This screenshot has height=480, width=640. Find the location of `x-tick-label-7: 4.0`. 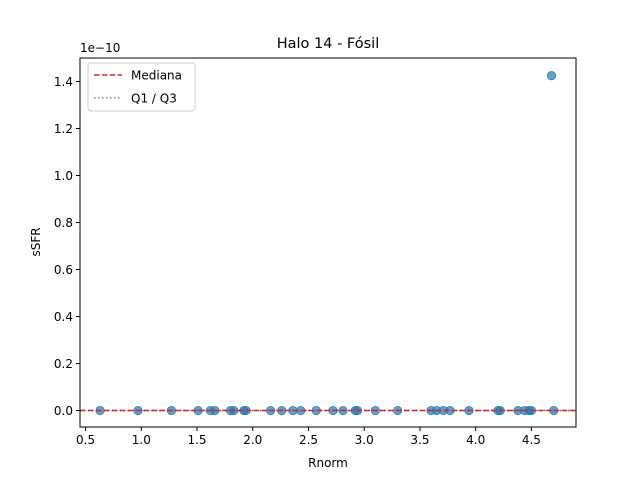

x-tick-label-7: 4.0 is located at coordinates (475, 440).